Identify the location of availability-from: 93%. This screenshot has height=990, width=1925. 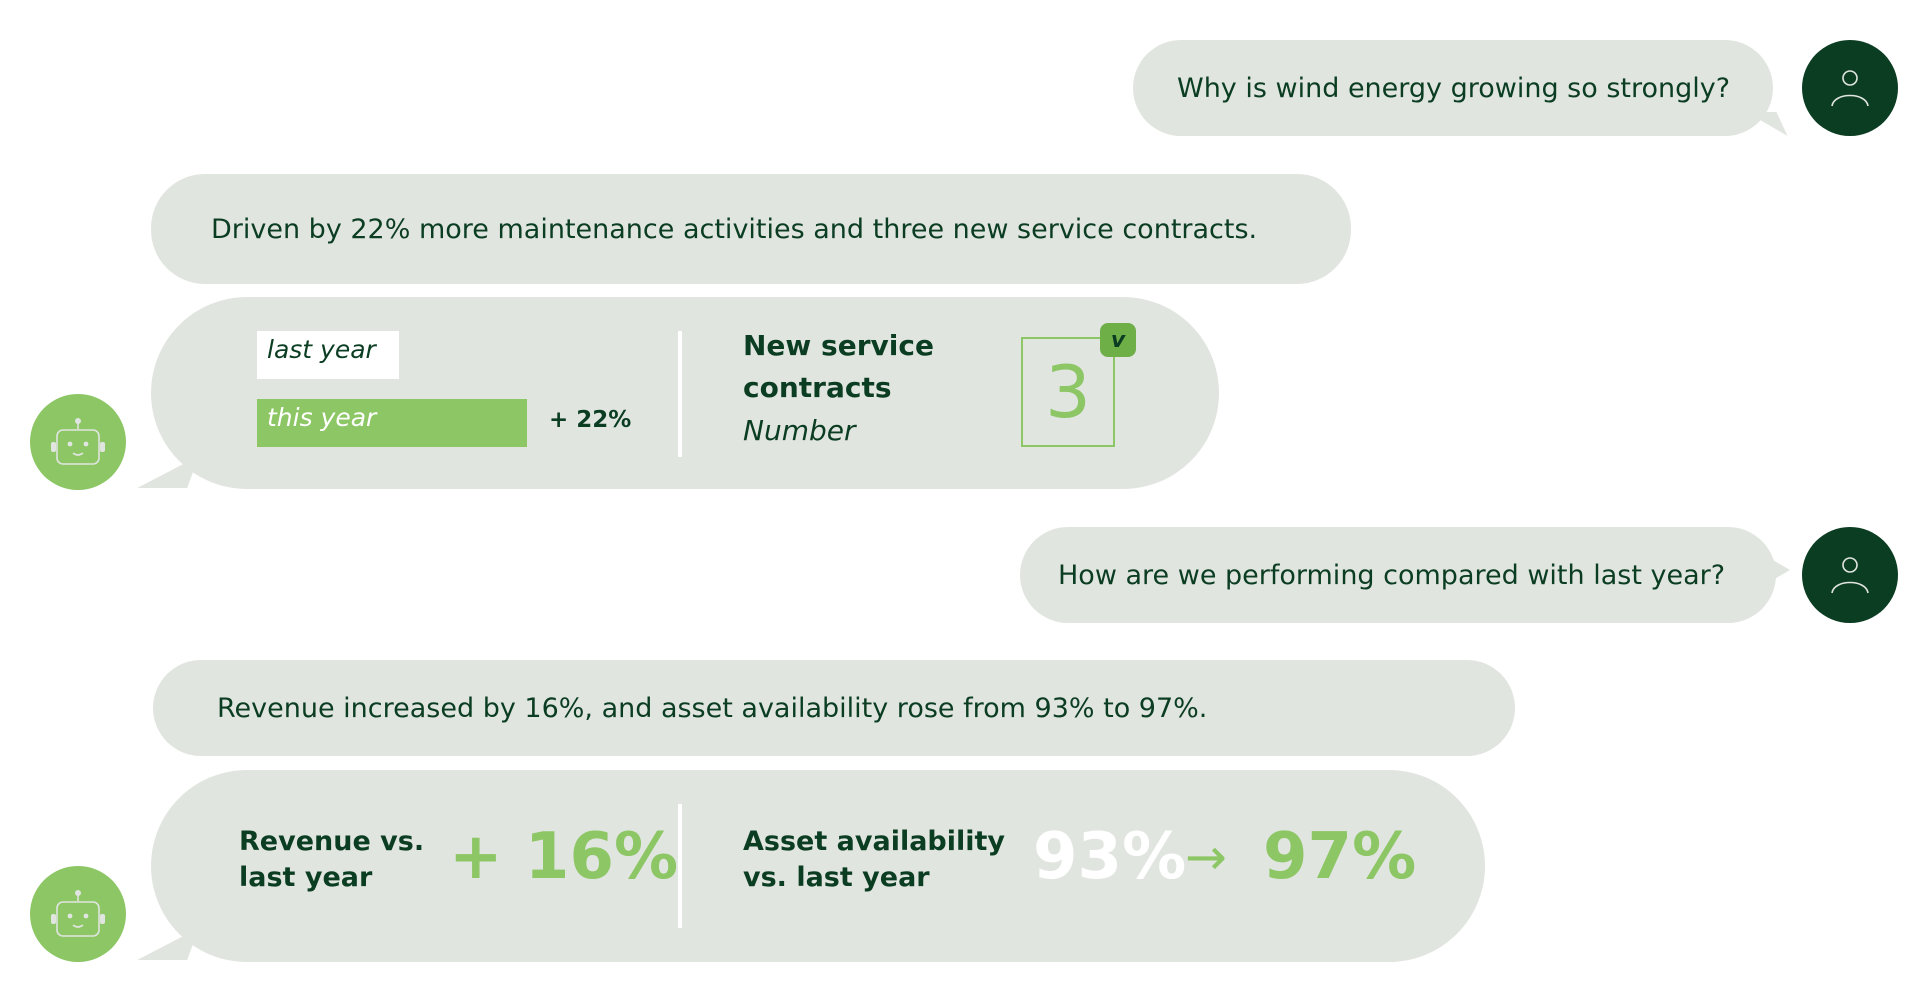
(1110, 857).